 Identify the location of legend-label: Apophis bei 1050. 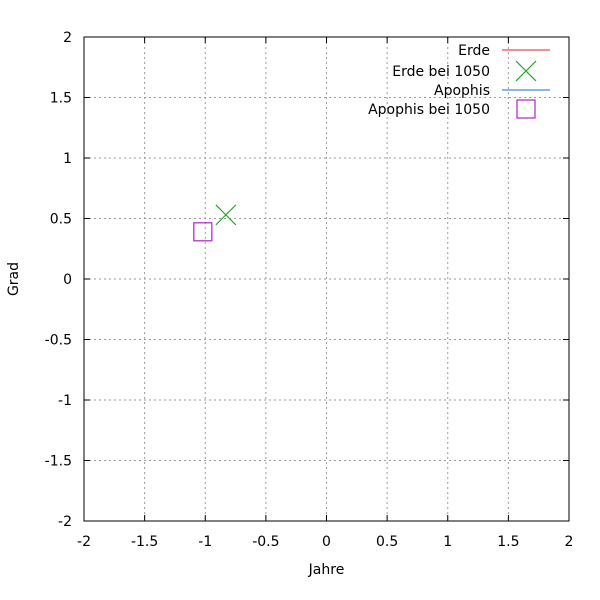
(429, 110).